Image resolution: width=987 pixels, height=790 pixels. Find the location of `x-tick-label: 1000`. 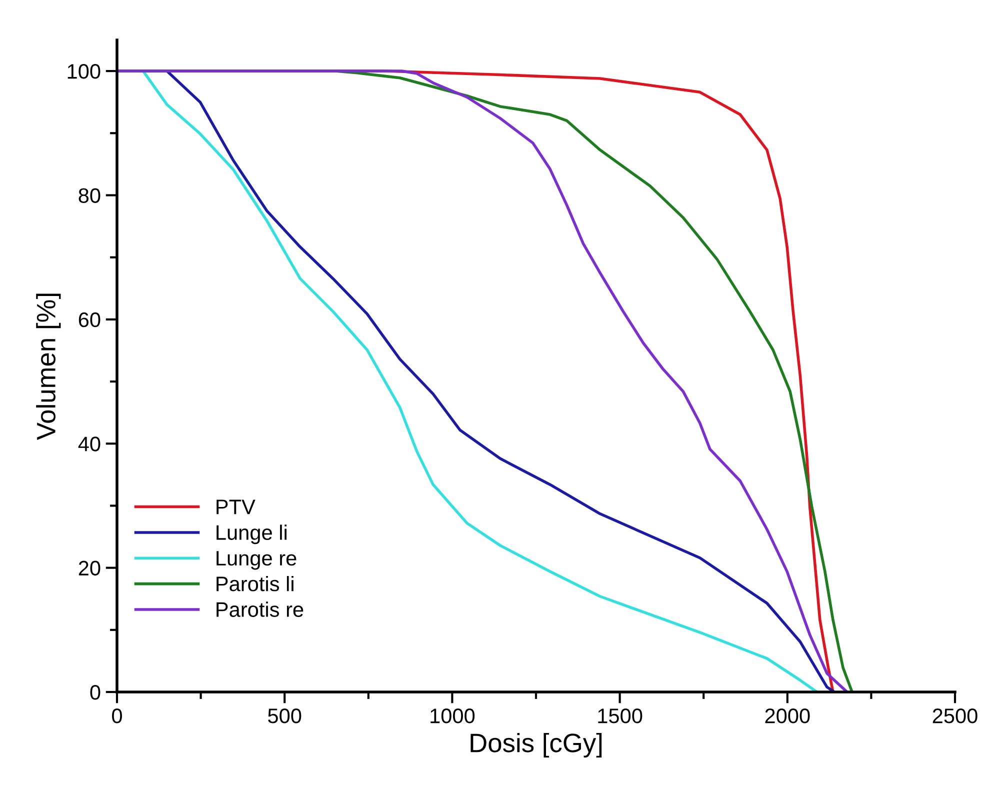

x-tick-label: 1000 is located at coordinates (452, 716).